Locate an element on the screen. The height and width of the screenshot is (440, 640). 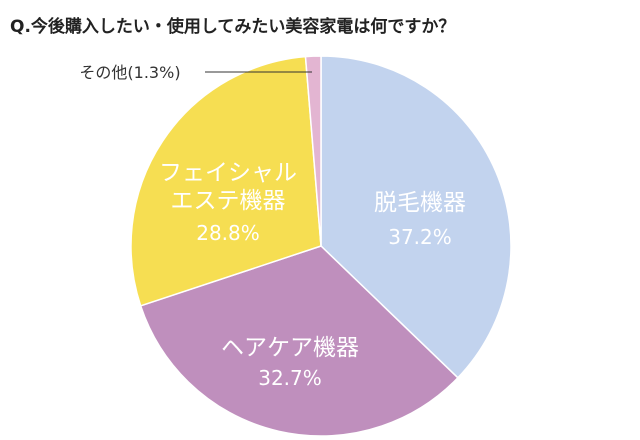
slice-label-facial-esthe: エステ機器 is located at coordinates (228, 201).